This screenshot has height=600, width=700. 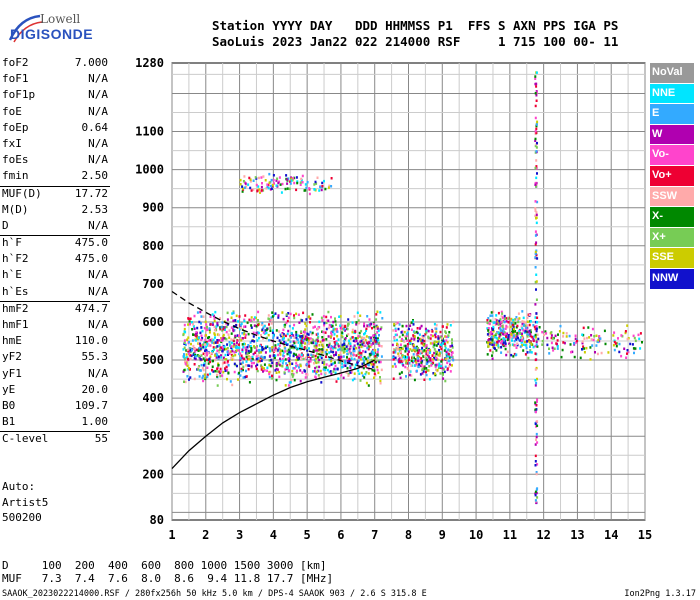 I want to click on param-value: 474.7, so click(x=91, y=308).